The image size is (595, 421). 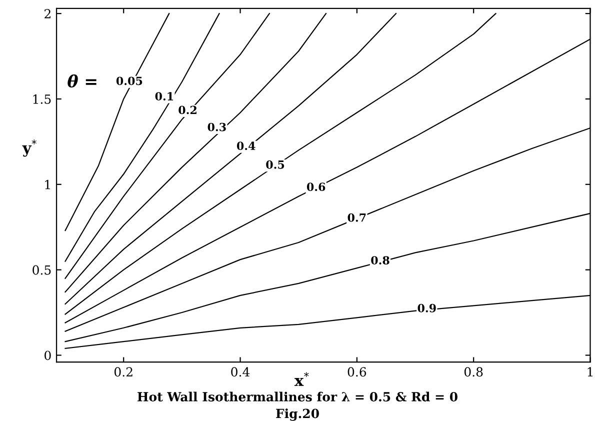 I want to click on annotation: 0.8, so click(x=380, y=260).